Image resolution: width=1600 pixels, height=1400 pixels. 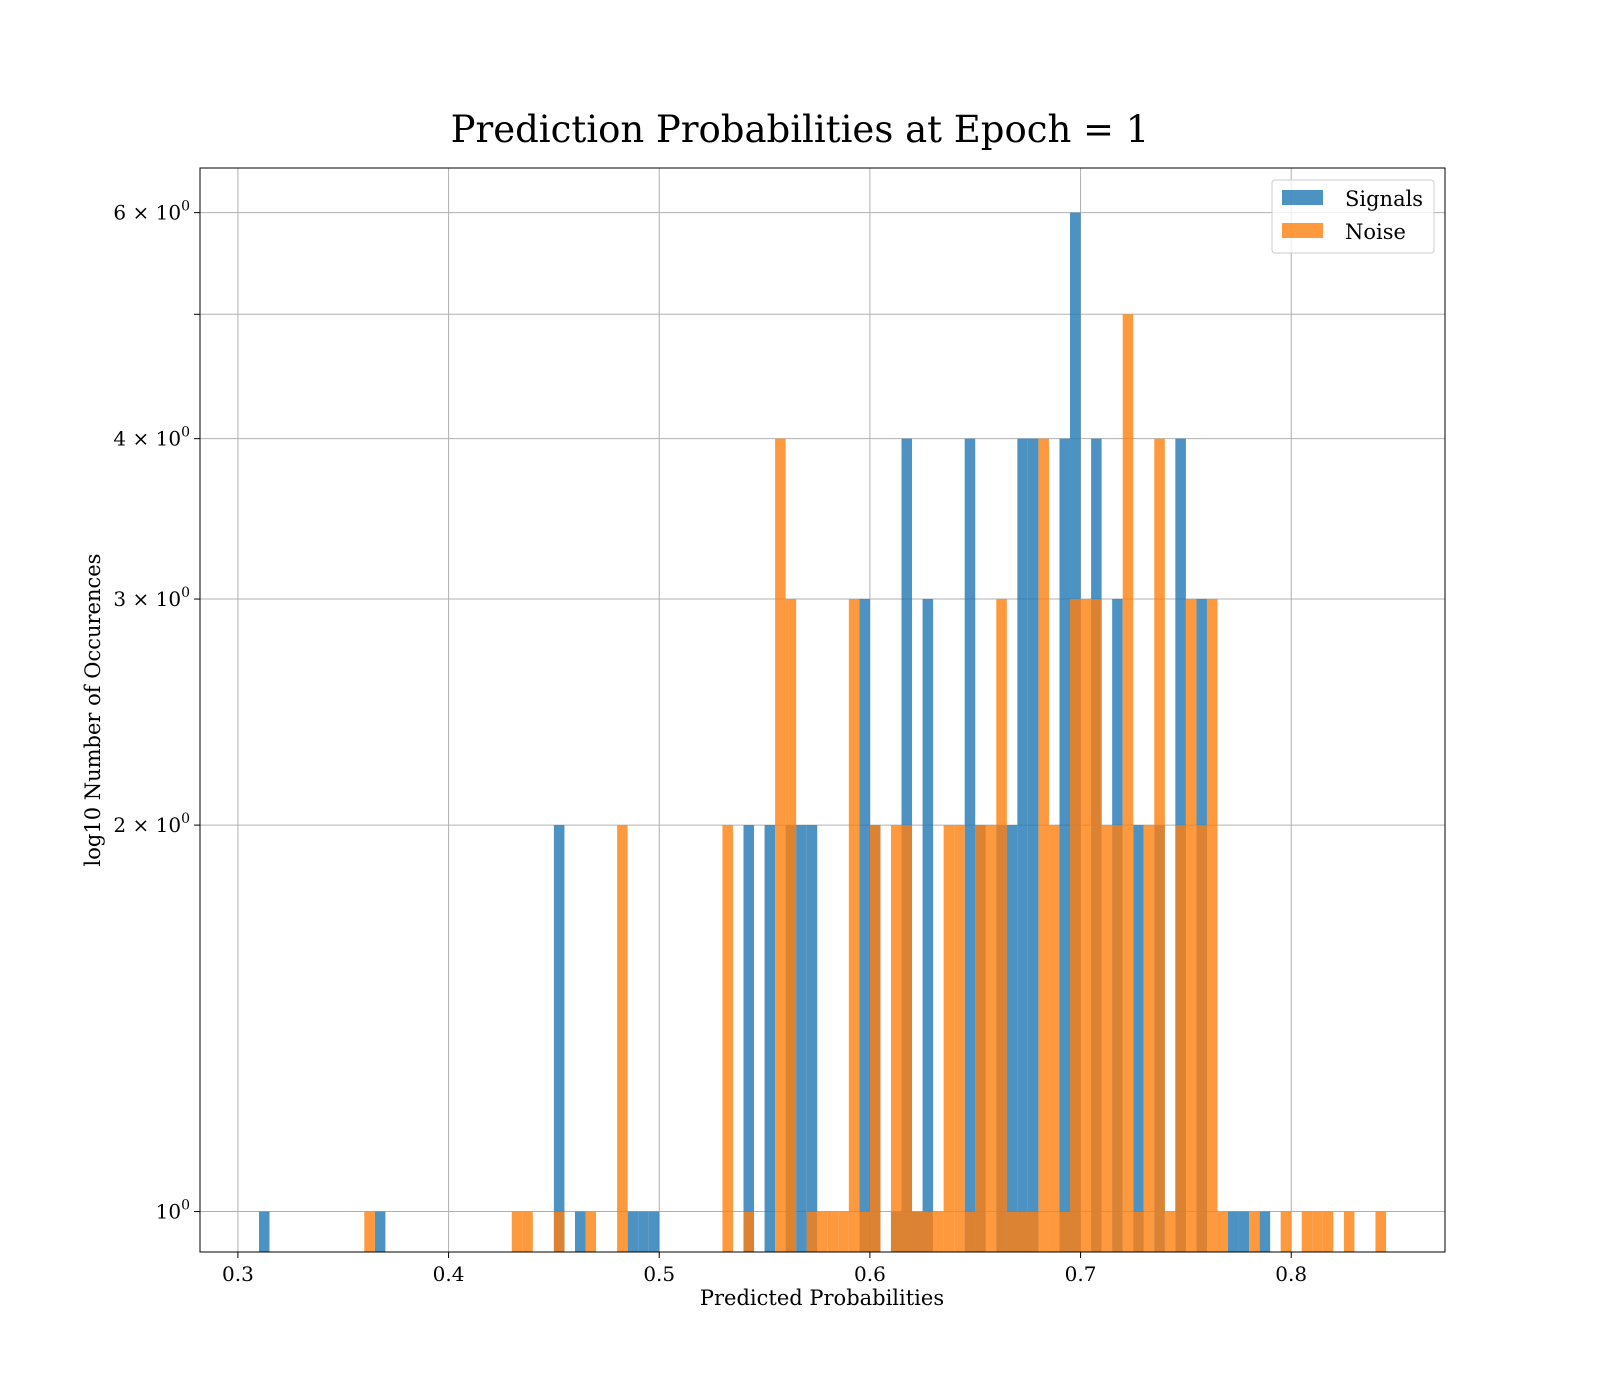 What do you see at coordinates (1302, 230) in the screenshot?
I see `legend-swatch-noise` at bounding box center [1302, 230].